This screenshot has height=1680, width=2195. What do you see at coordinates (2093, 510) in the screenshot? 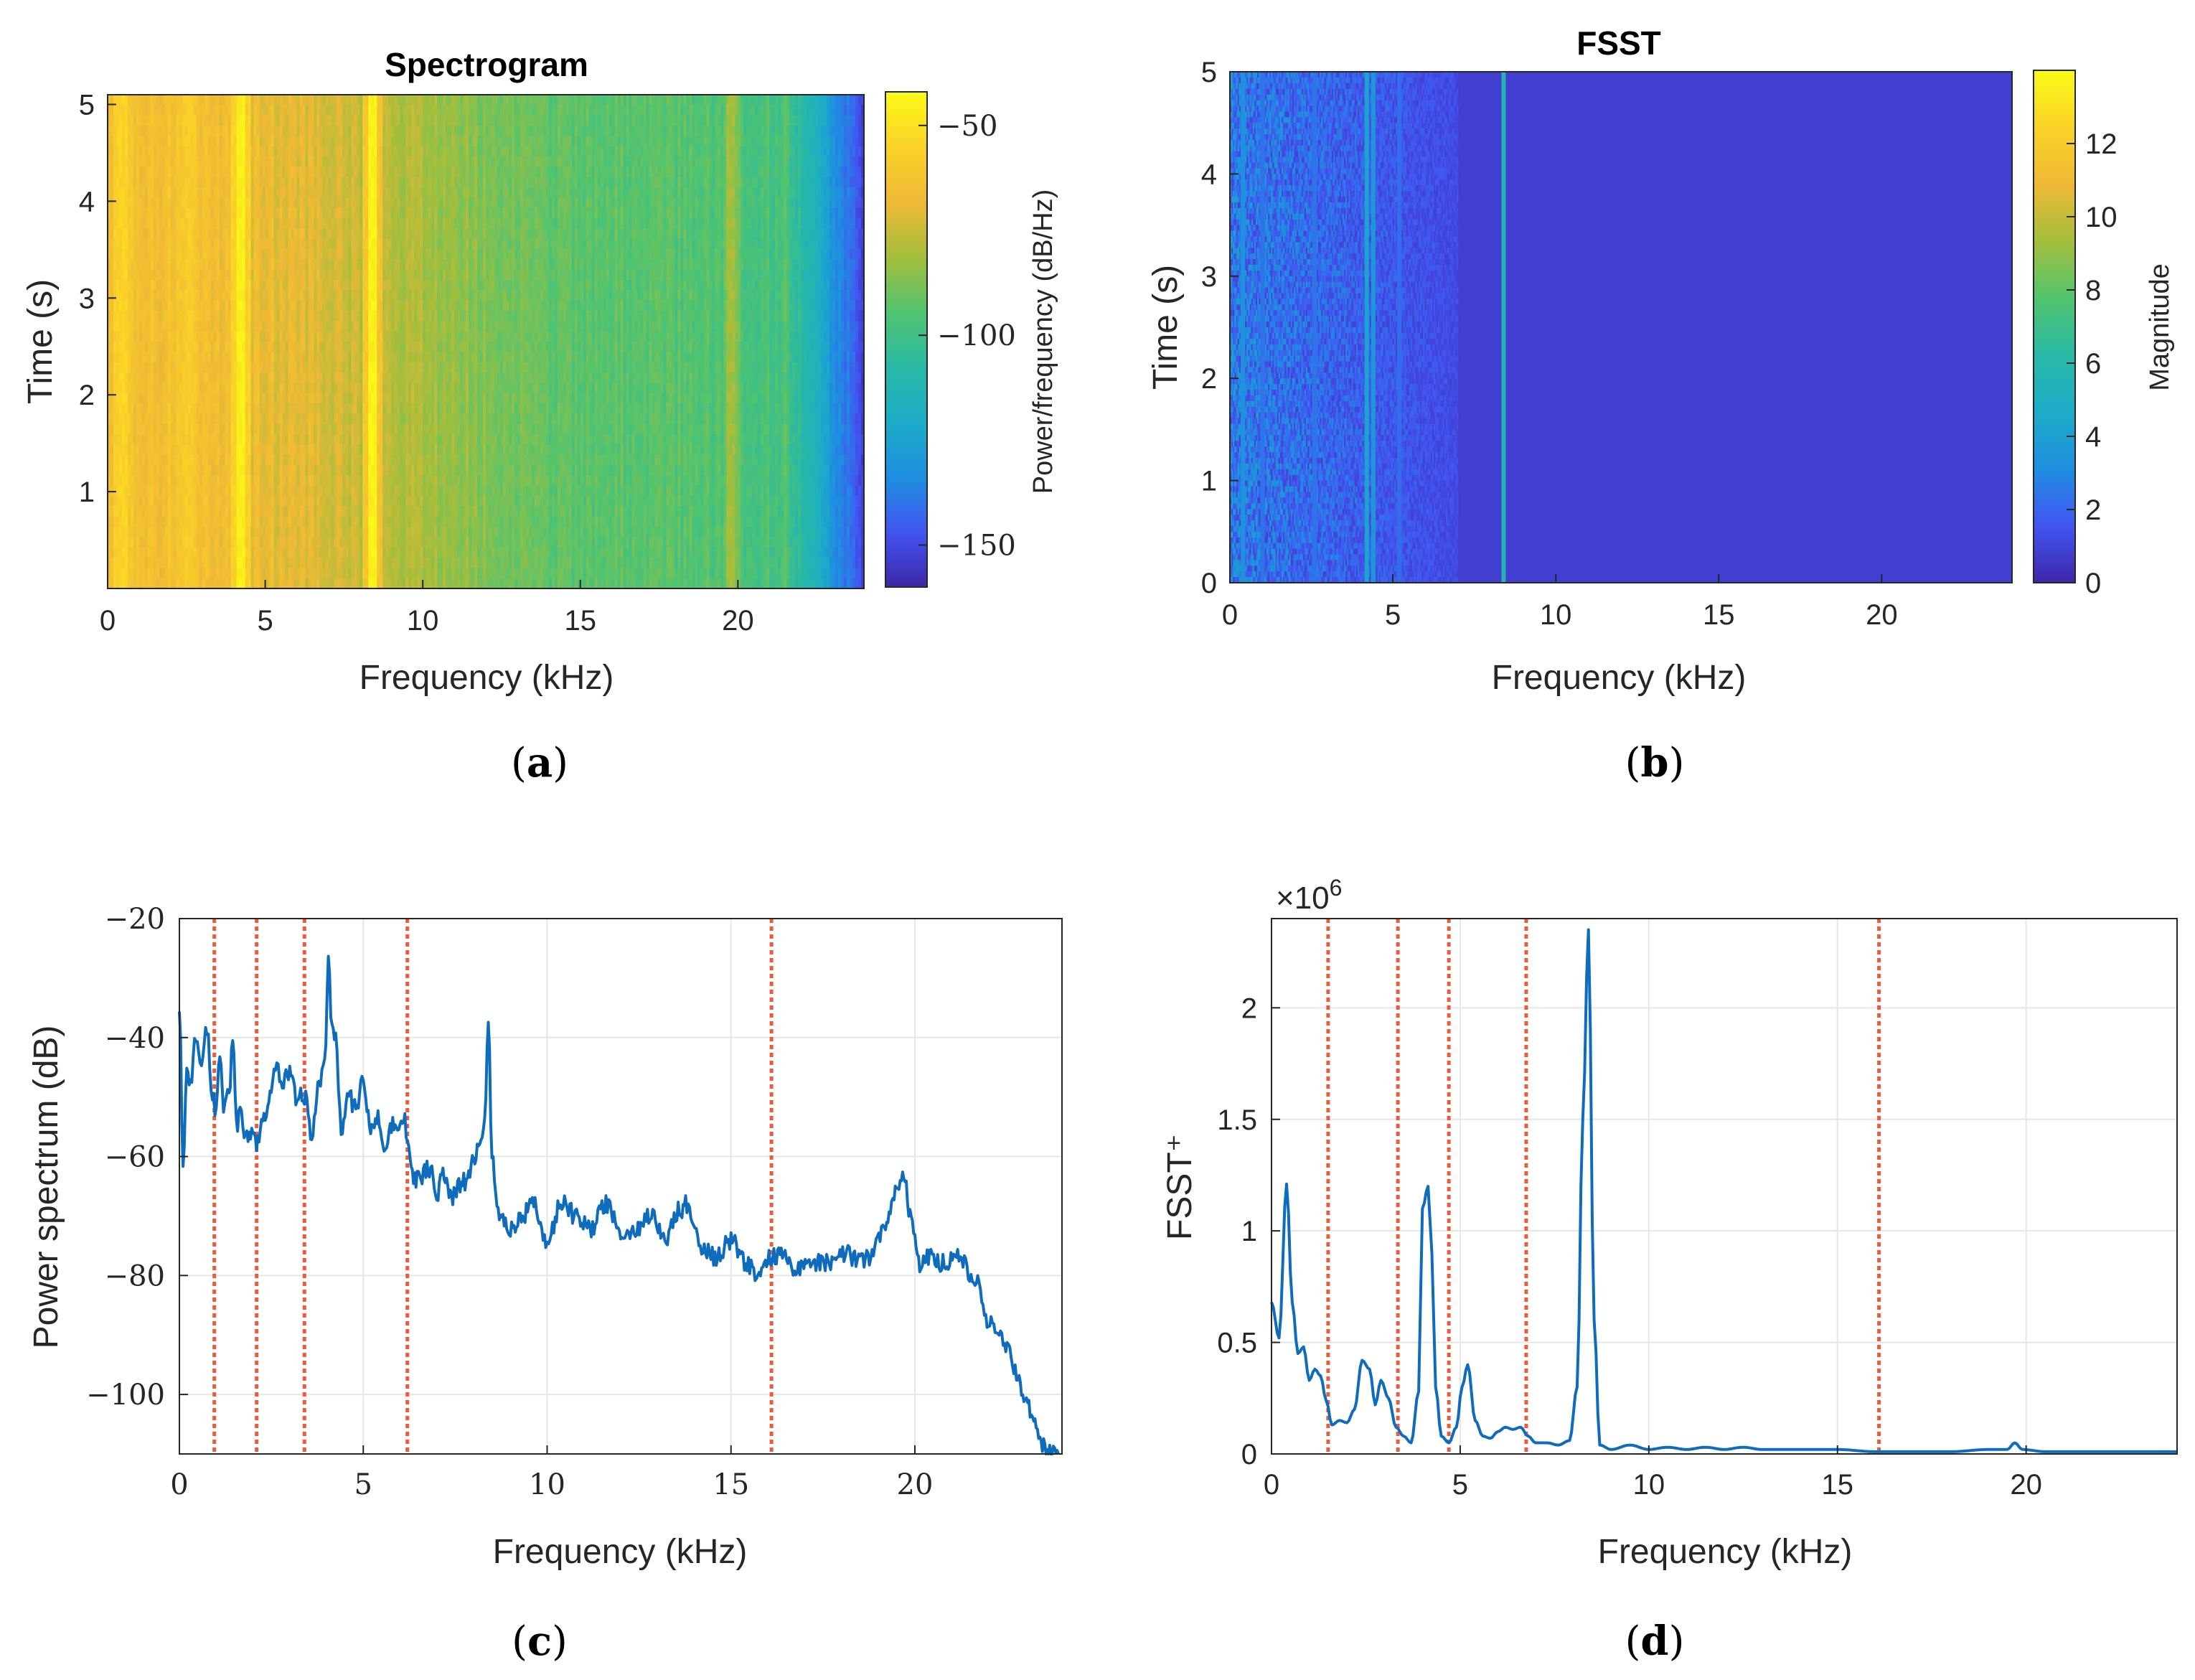
I see `colorbar-tick-label: 2` at bounding box center [2093, 510].